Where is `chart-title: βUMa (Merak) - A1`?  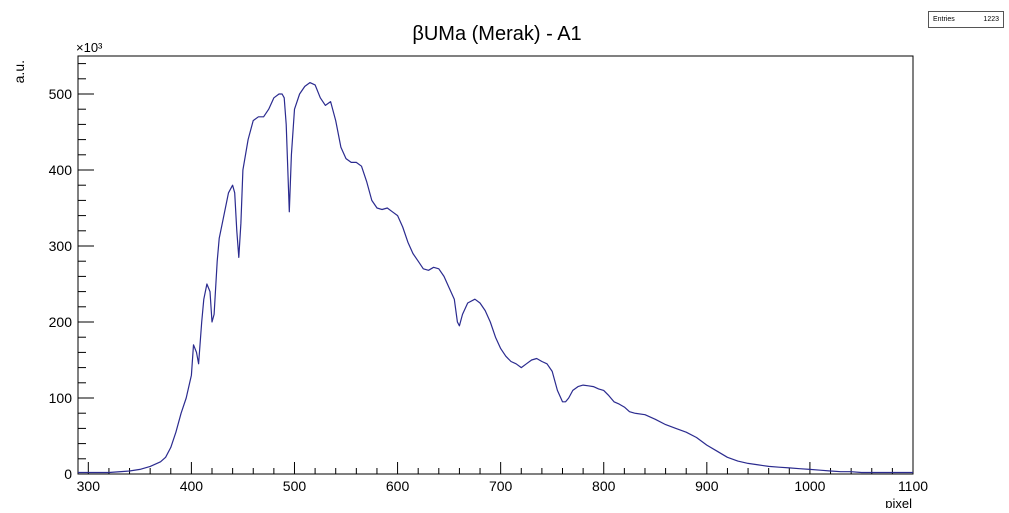
chart-title: βUMa (Merak) - A1 is located at coordinates (496, 34).